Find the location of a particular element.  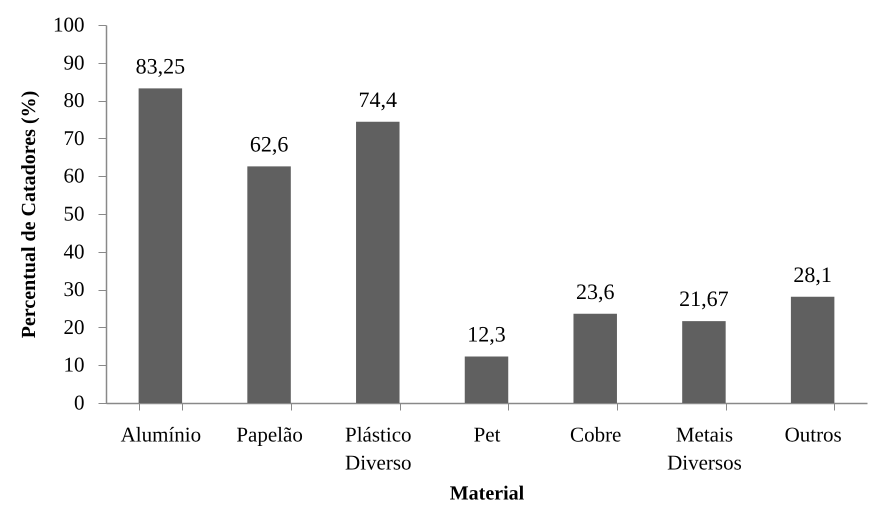

y-tick-label: 10 is located at coordinates (74, 364).